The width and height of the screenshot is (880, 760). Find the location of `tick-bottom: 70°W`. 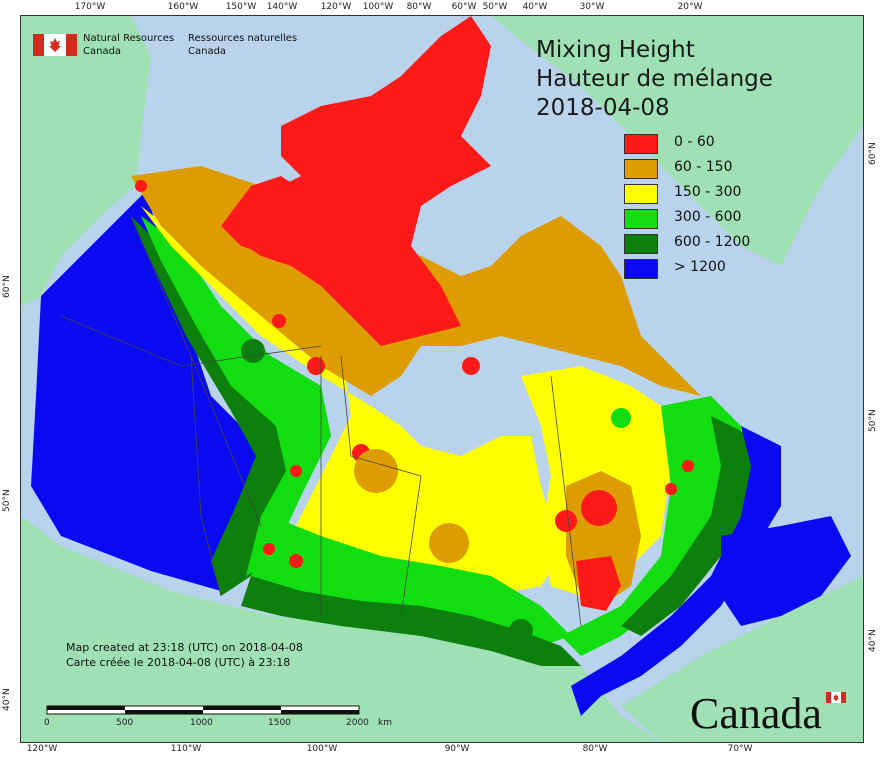

tick-bottom: 70°W is located at coordinates (740, 749).